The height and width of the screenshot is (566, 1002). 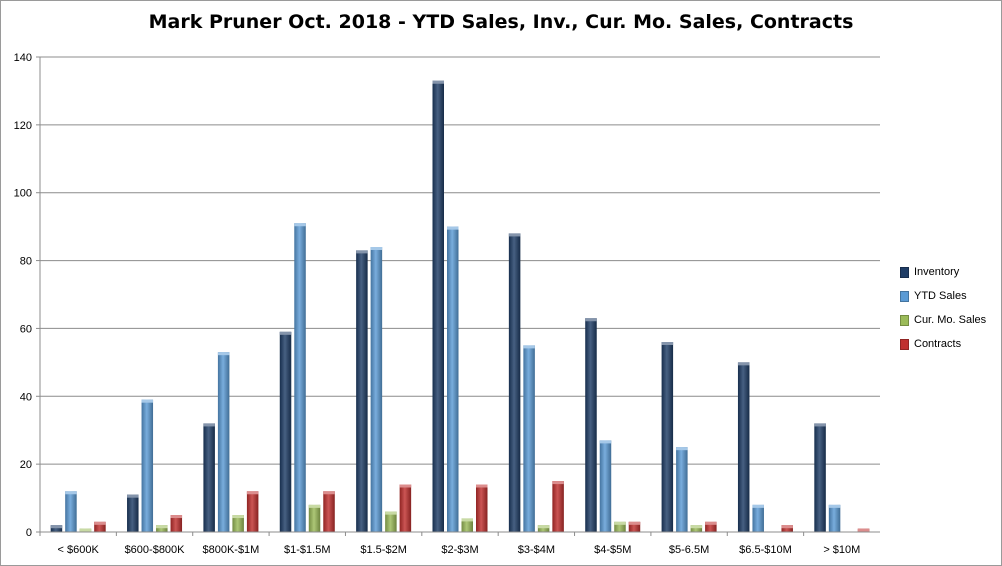 What do you see at coordinates (620, 526) in the screenshot?
I see `bar-cur-mo-sales-4-5m` at bounding box center [620, 526].